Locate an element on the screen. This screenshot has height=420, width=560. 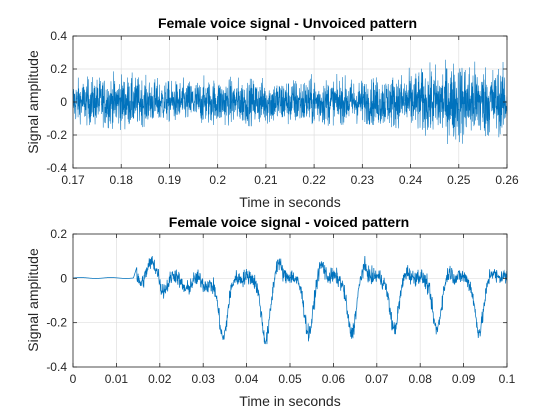
x-tick-label: 0.21 is located at coordinates (266, 180).